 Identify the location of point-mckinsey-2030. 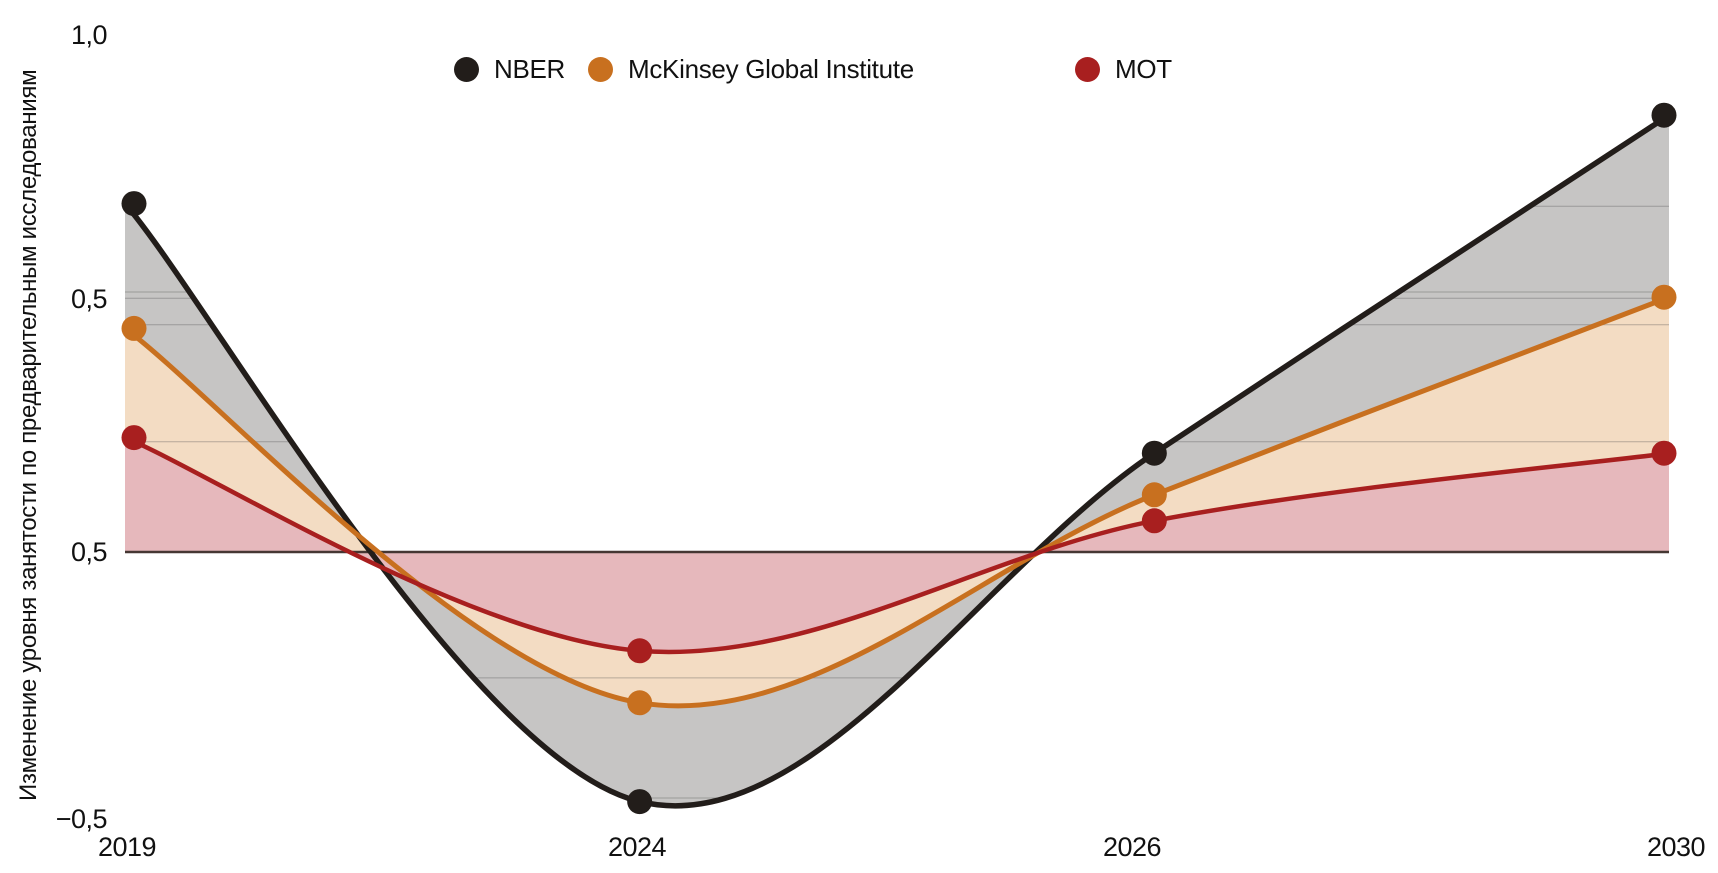
(1664, 297).